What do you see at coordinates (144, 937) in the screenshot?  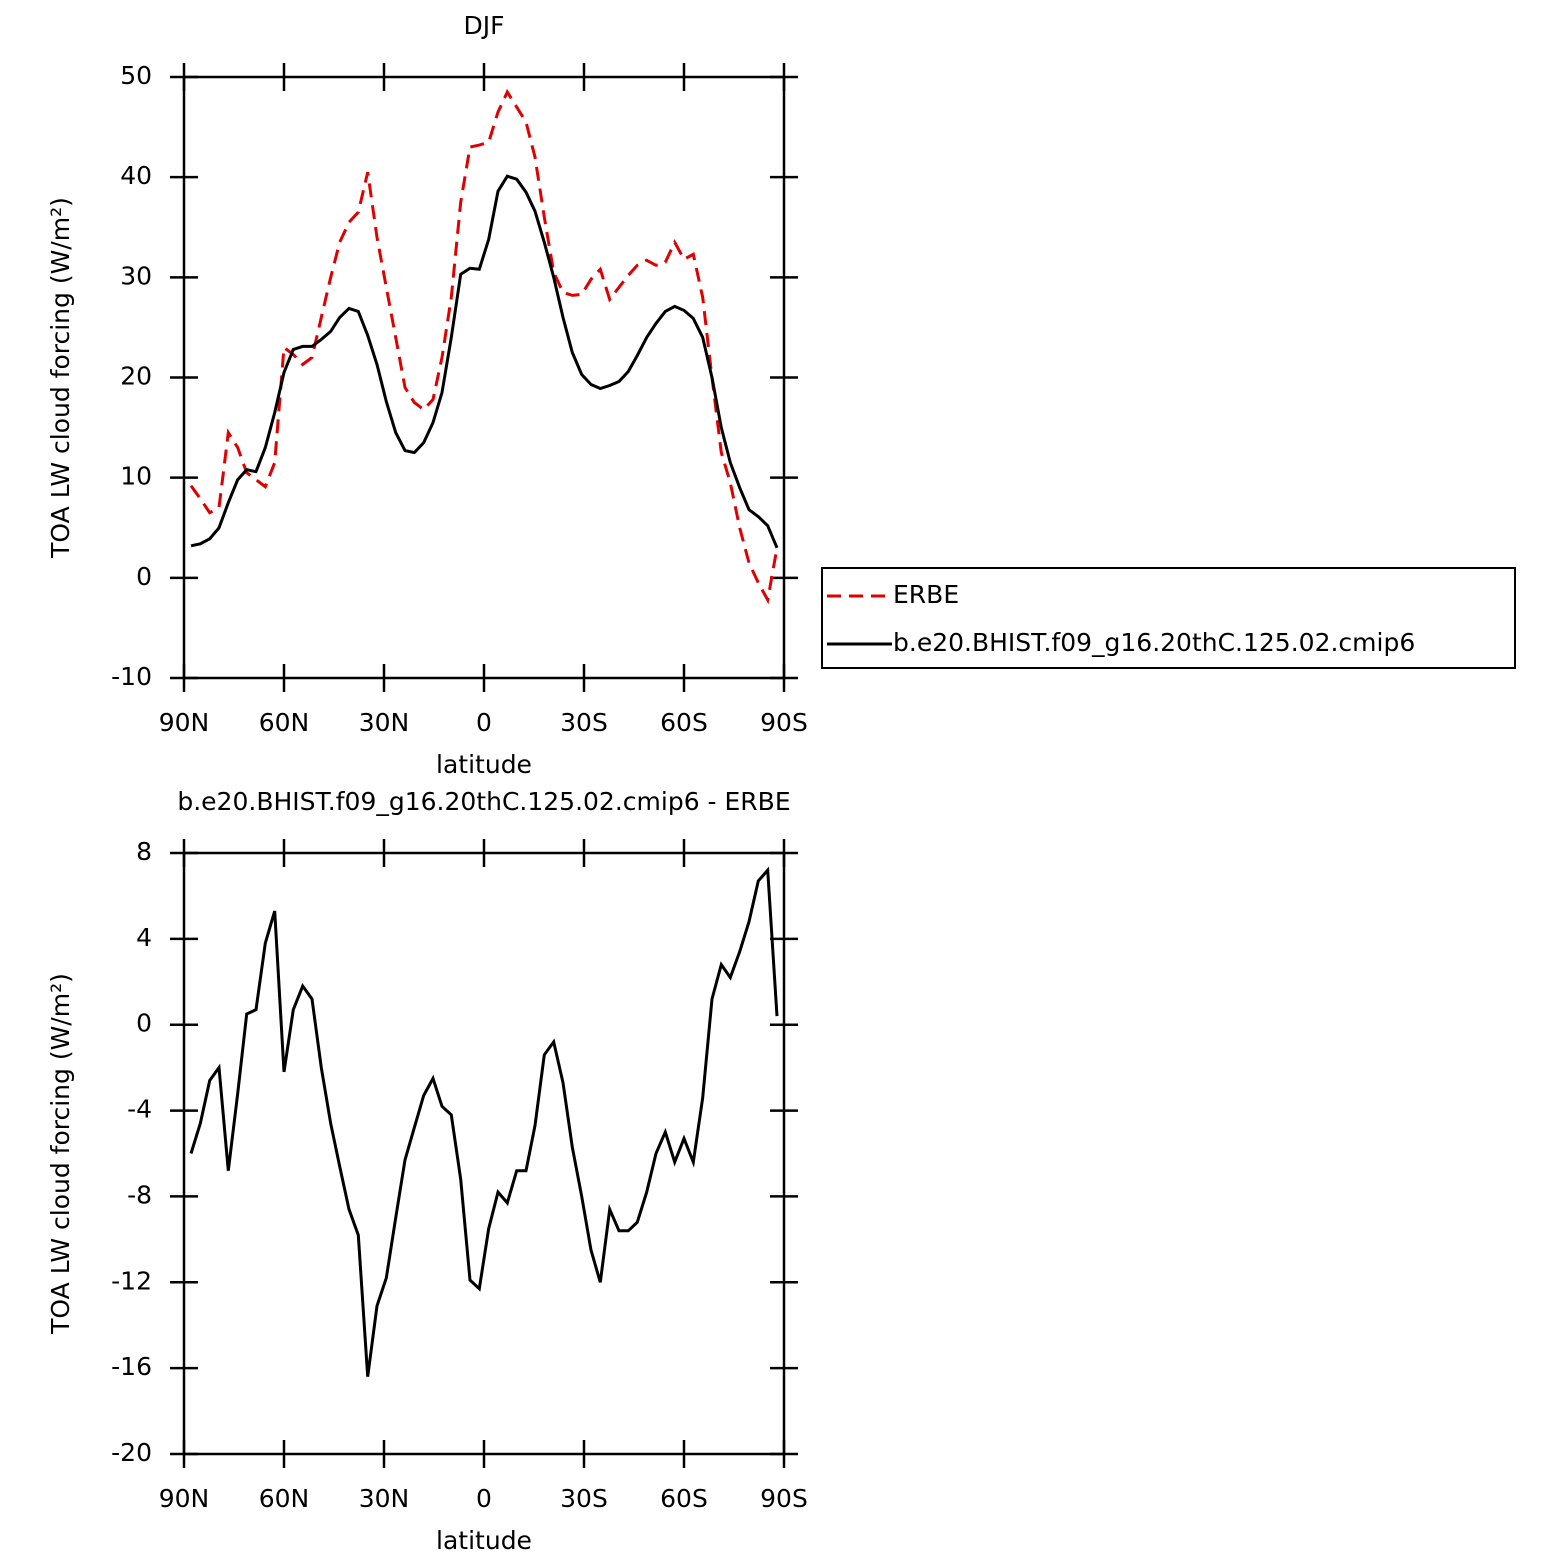 I see `y-tick-label: 4` at bounding box center [144, 937].